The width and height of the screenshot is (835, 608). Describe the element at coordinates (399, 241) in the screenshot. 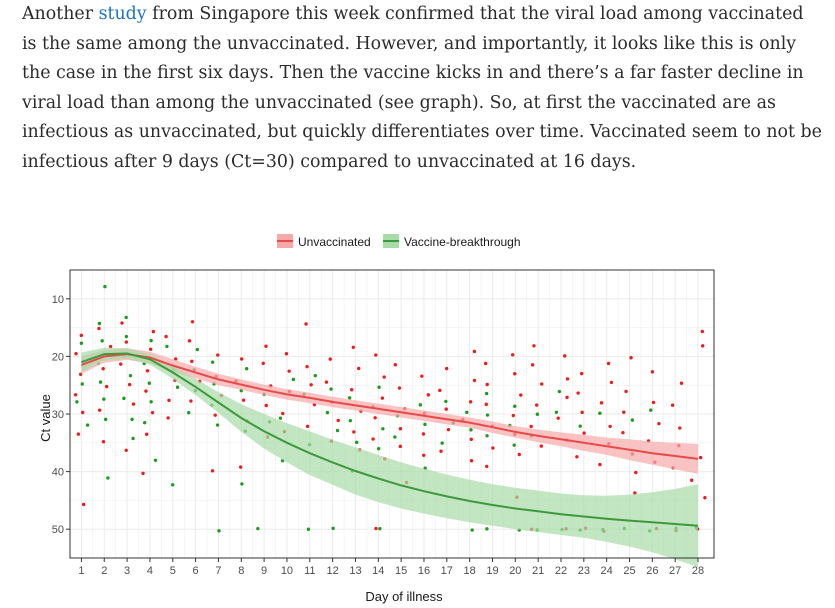

I see `chart-legend: Unvaccinated Vaccine-breakthrough` at that location.